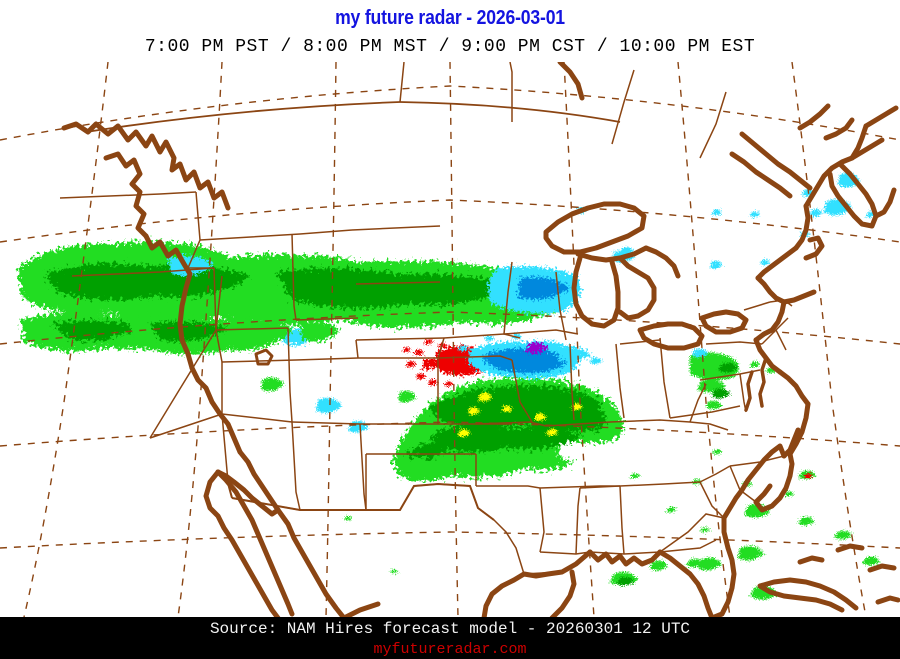  I want to click on echo-mississippi-valley-rain, so click(507, 429).